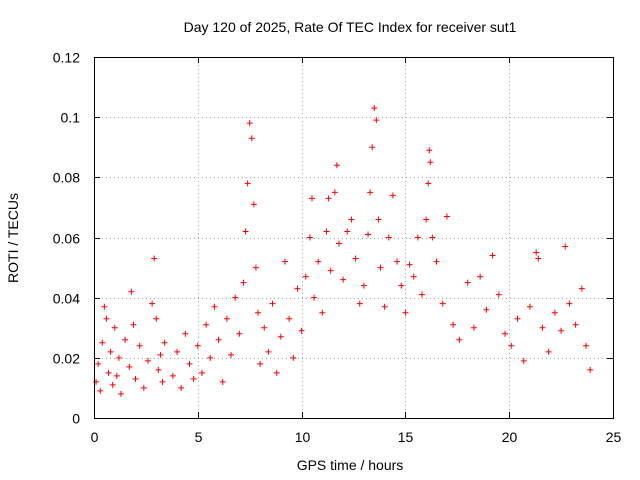  I want to click on y-axis-label: ROTI / TECUs, so click(13, 238).